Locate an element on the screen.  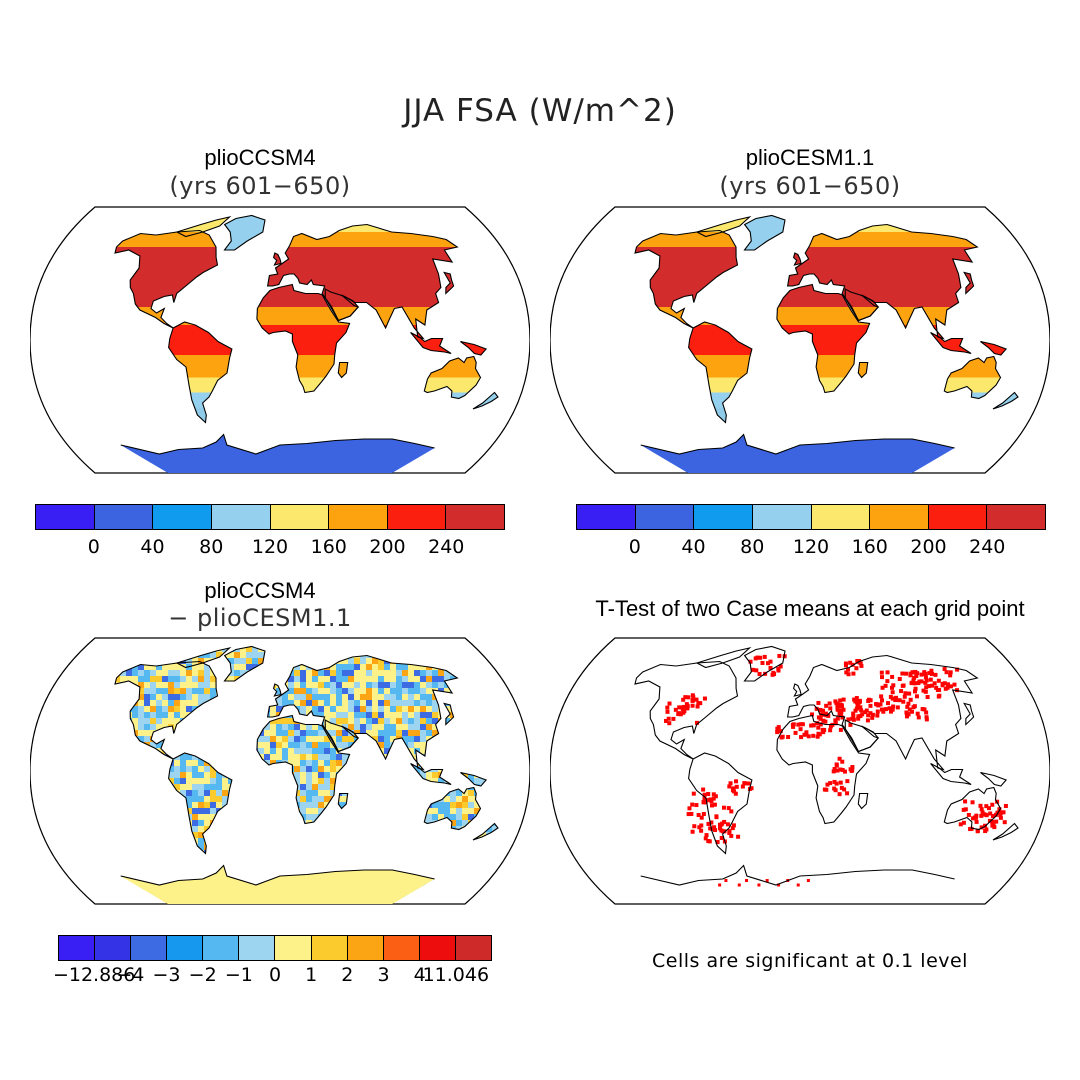
coastline-newzealand is located at coordinates (485, 831).